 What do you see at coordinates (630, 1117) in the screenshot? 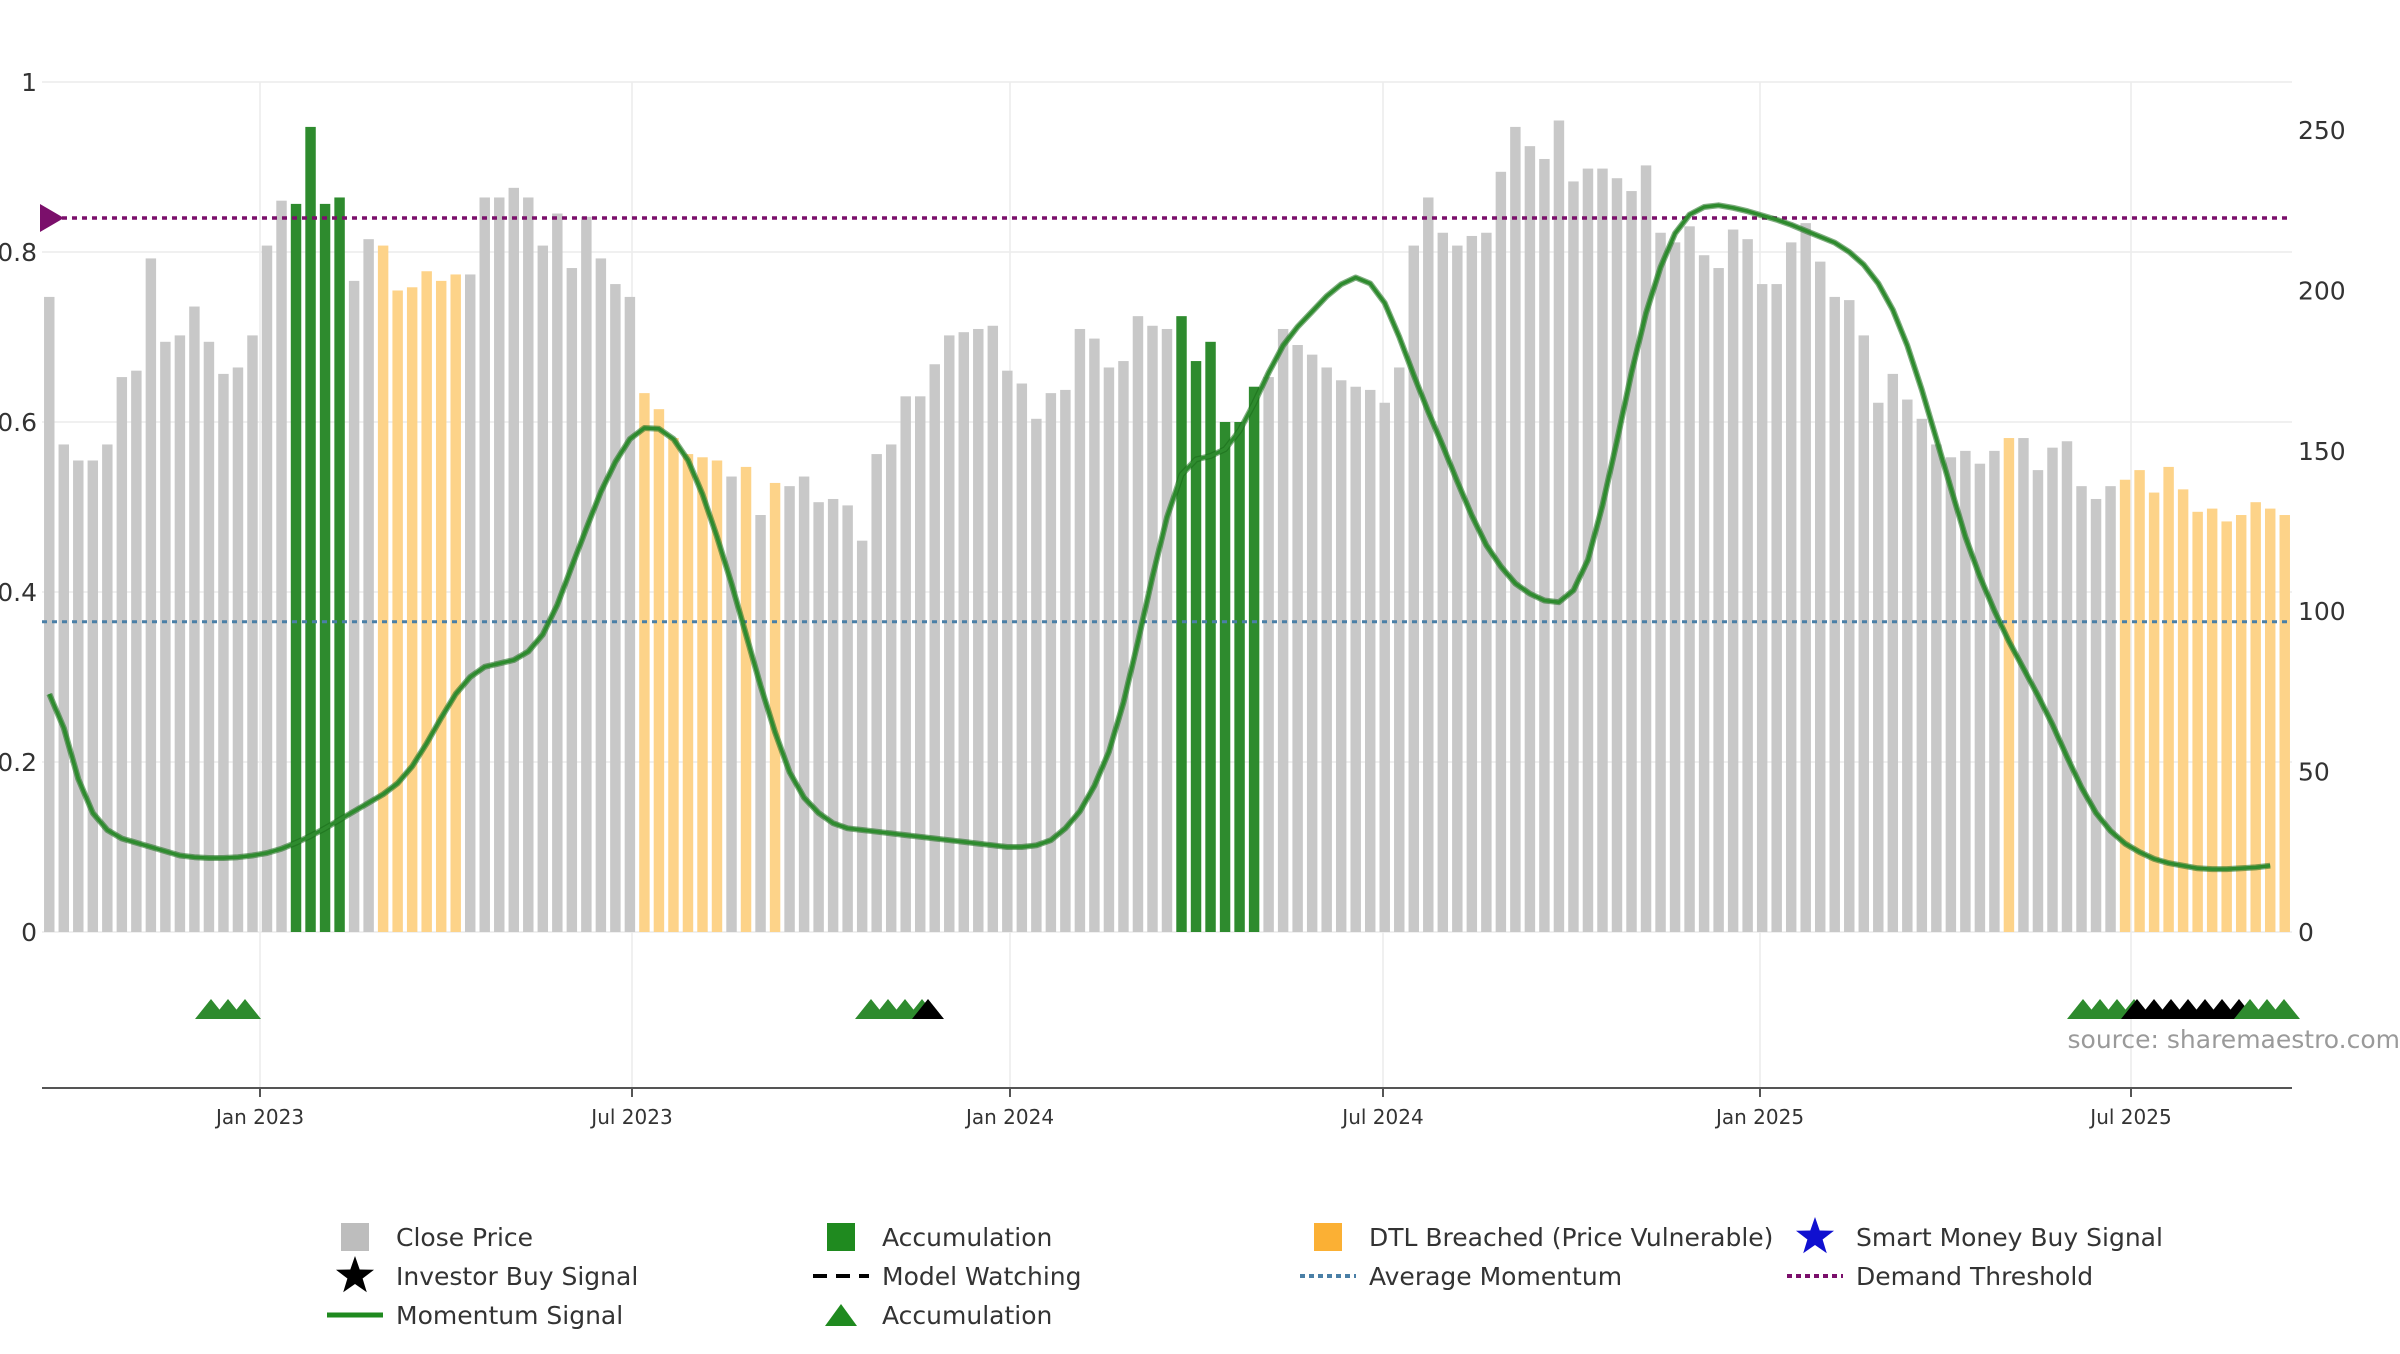
I see `x-tick-label: Jul 2023` at bounding box center [630, 1117].